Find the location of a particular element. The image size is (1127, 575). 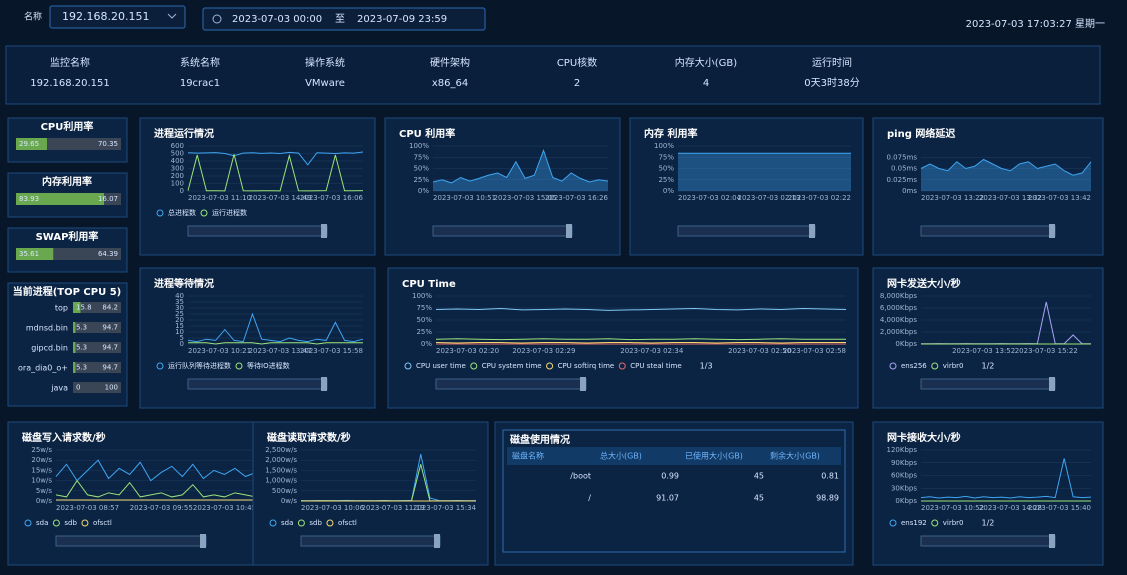

legend-page: 1/3 is located at coordinates (706, 366).